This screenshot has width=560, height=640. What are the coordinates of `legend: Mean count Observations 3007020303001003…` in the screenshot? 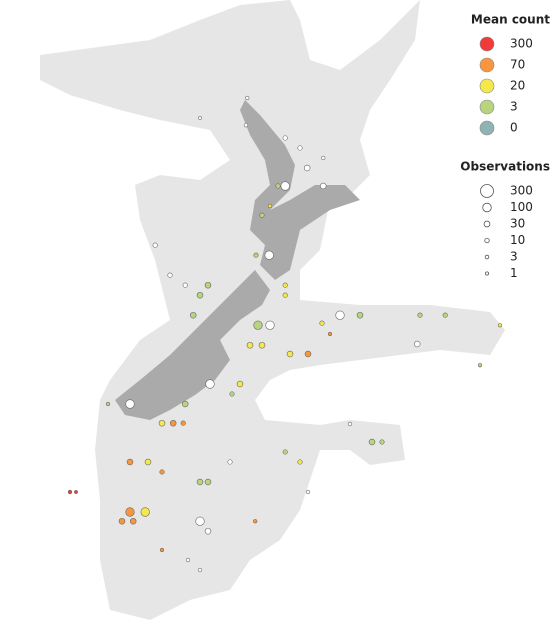 It's located at (505, 147).